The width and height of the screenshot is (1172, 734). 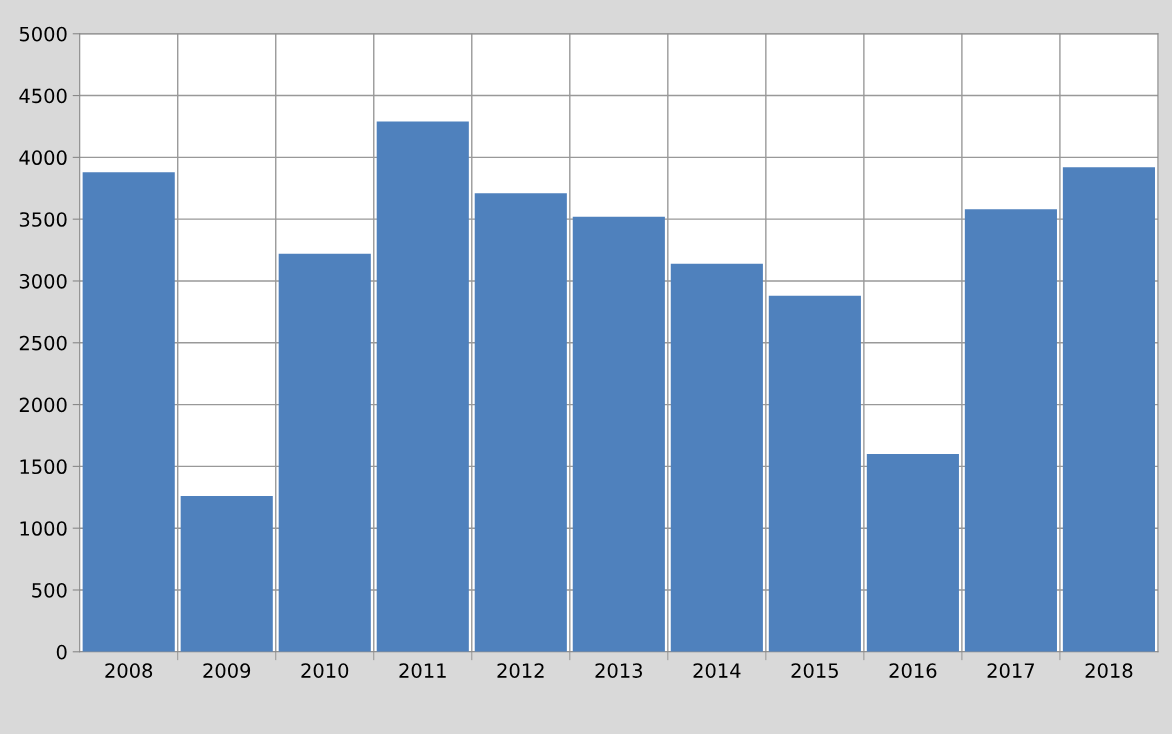 I want to click on x-tick-label: 2008, so click(x=129, y=670).